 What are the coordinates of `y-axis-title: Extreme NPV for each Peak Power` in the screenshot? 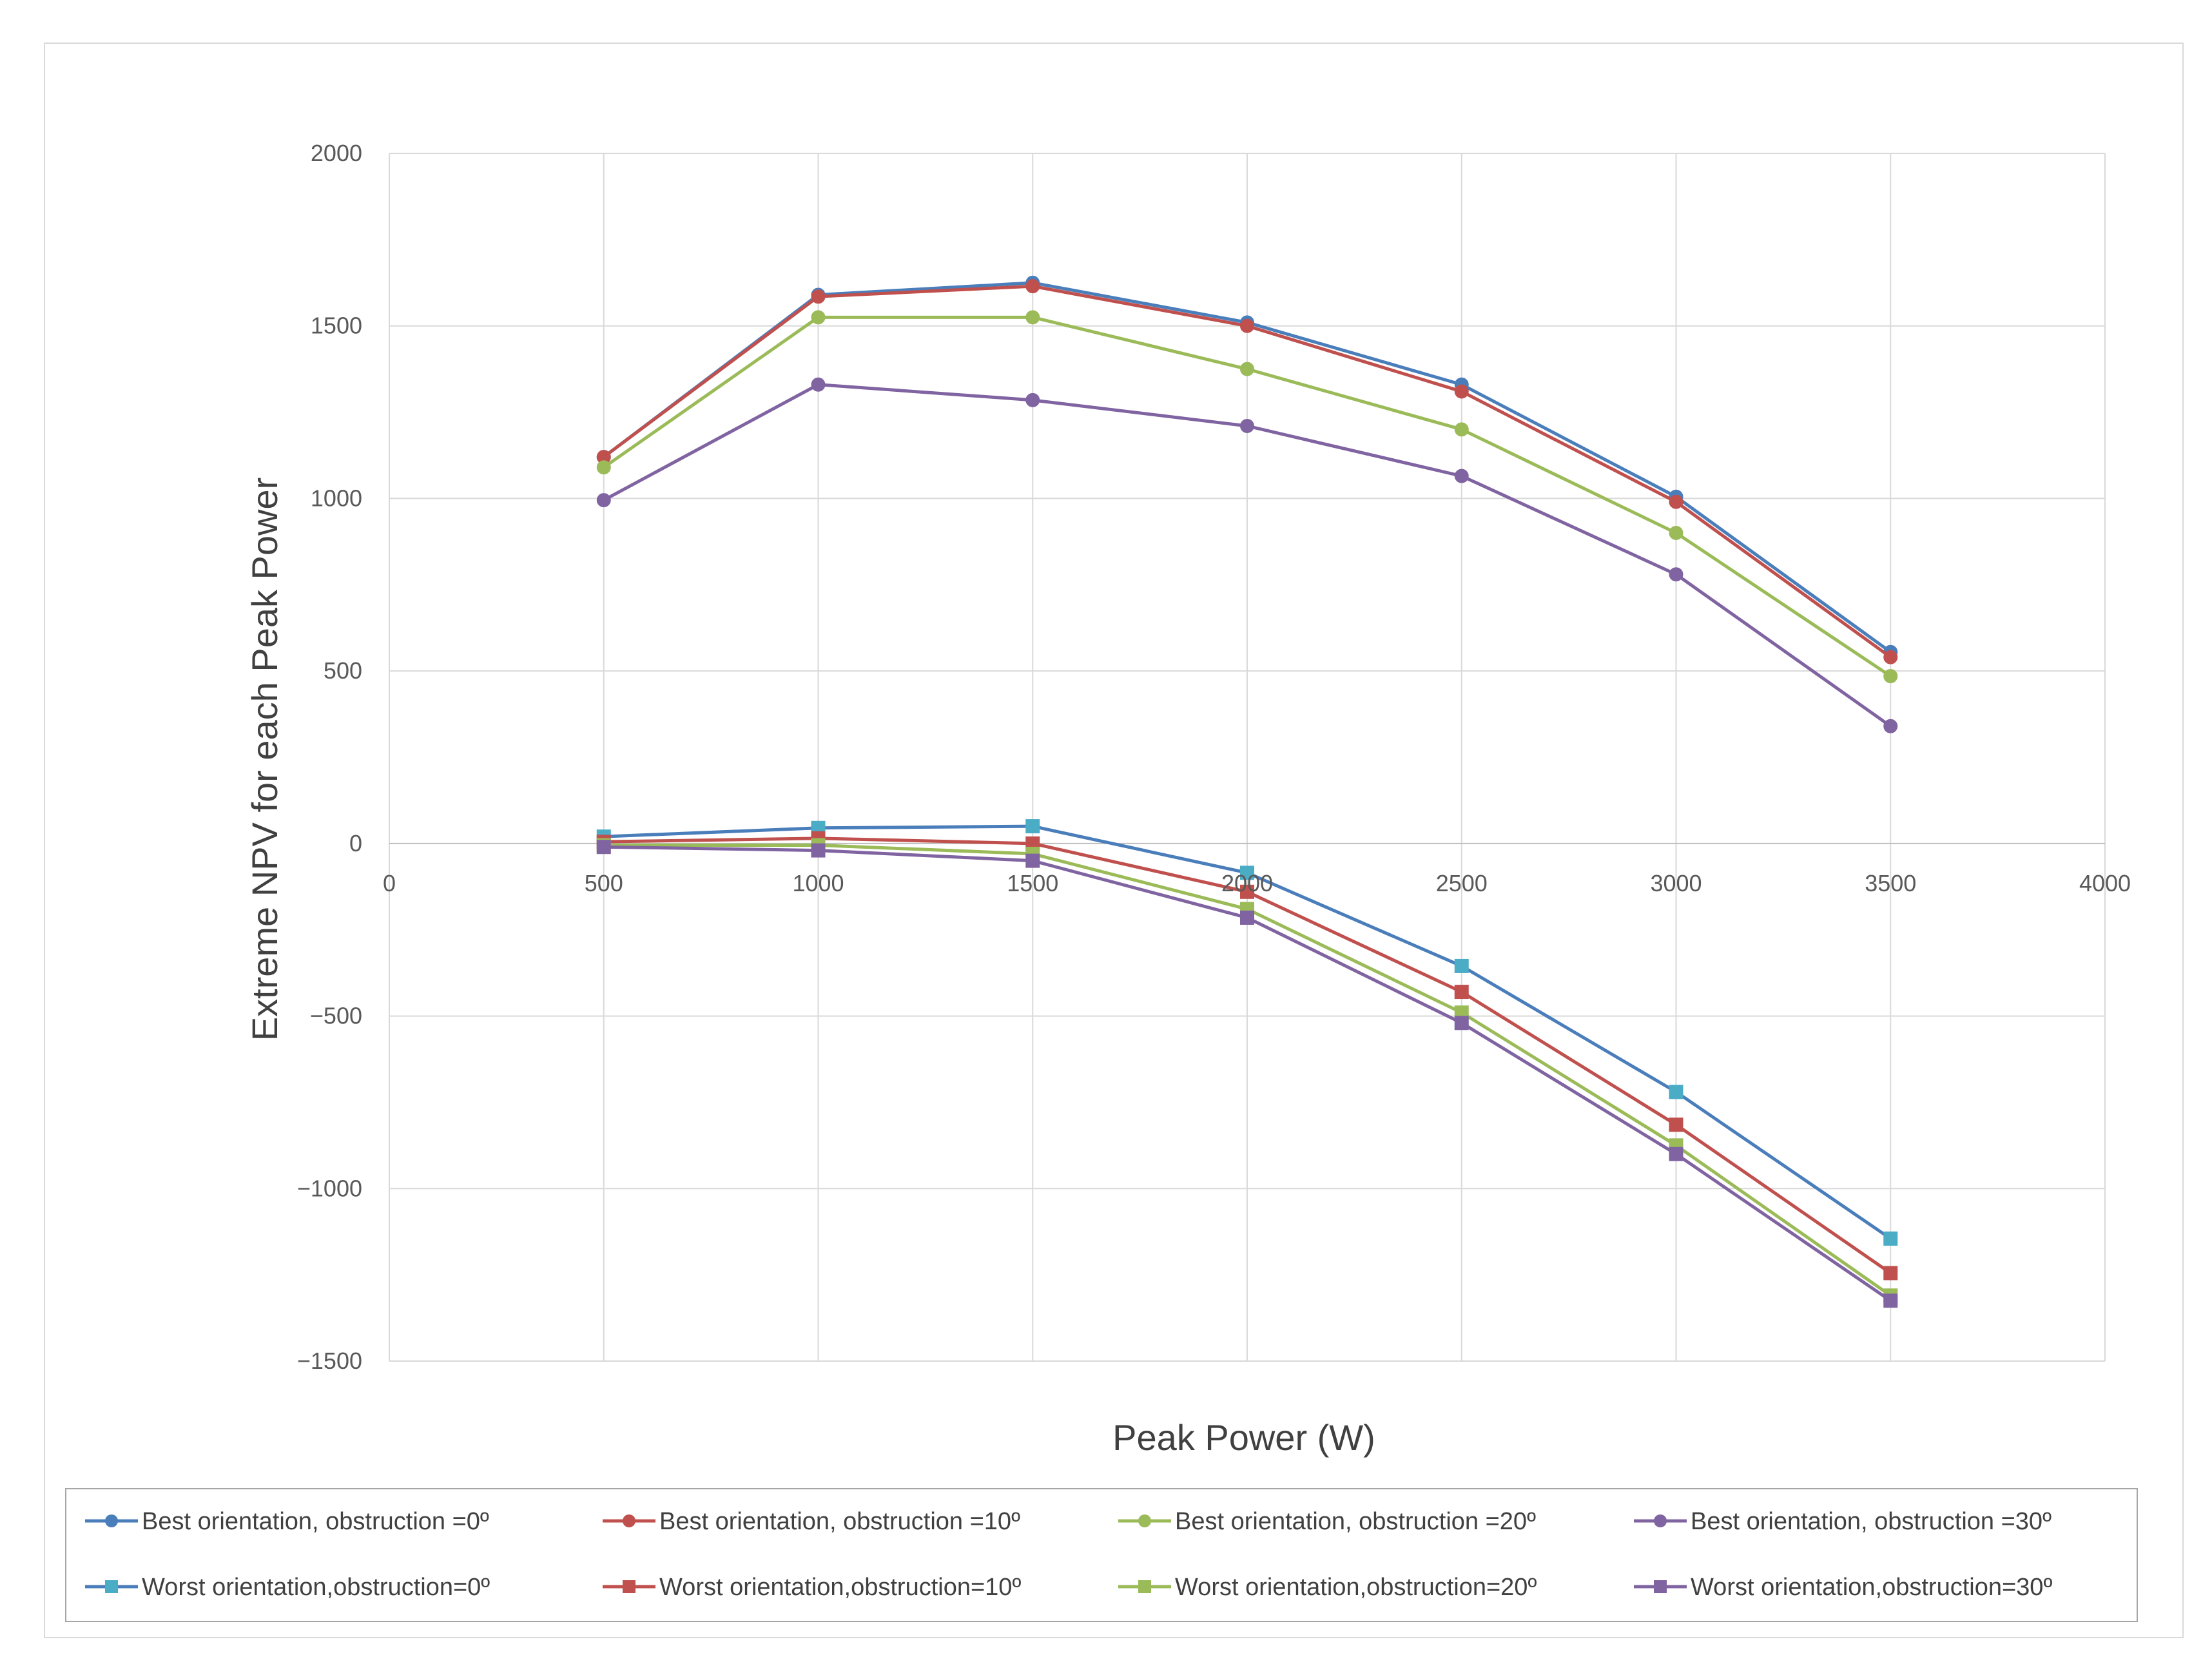 It's located at (264, 759).